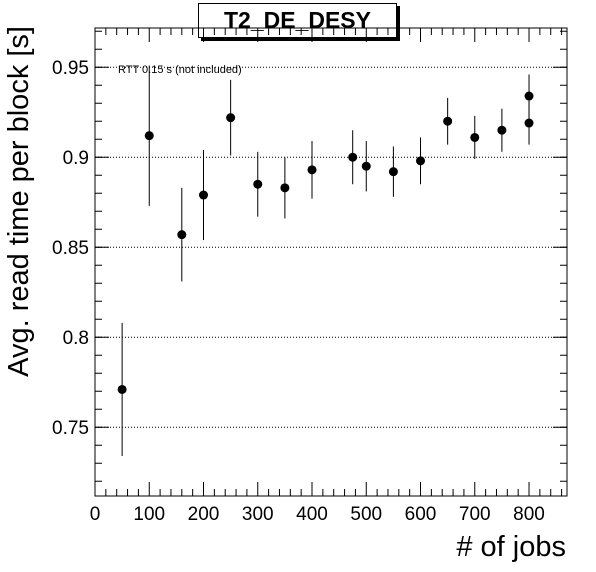 This screenshot has height=572, width=596. I want to click on x-tick-label: 700, so click(475, 514).